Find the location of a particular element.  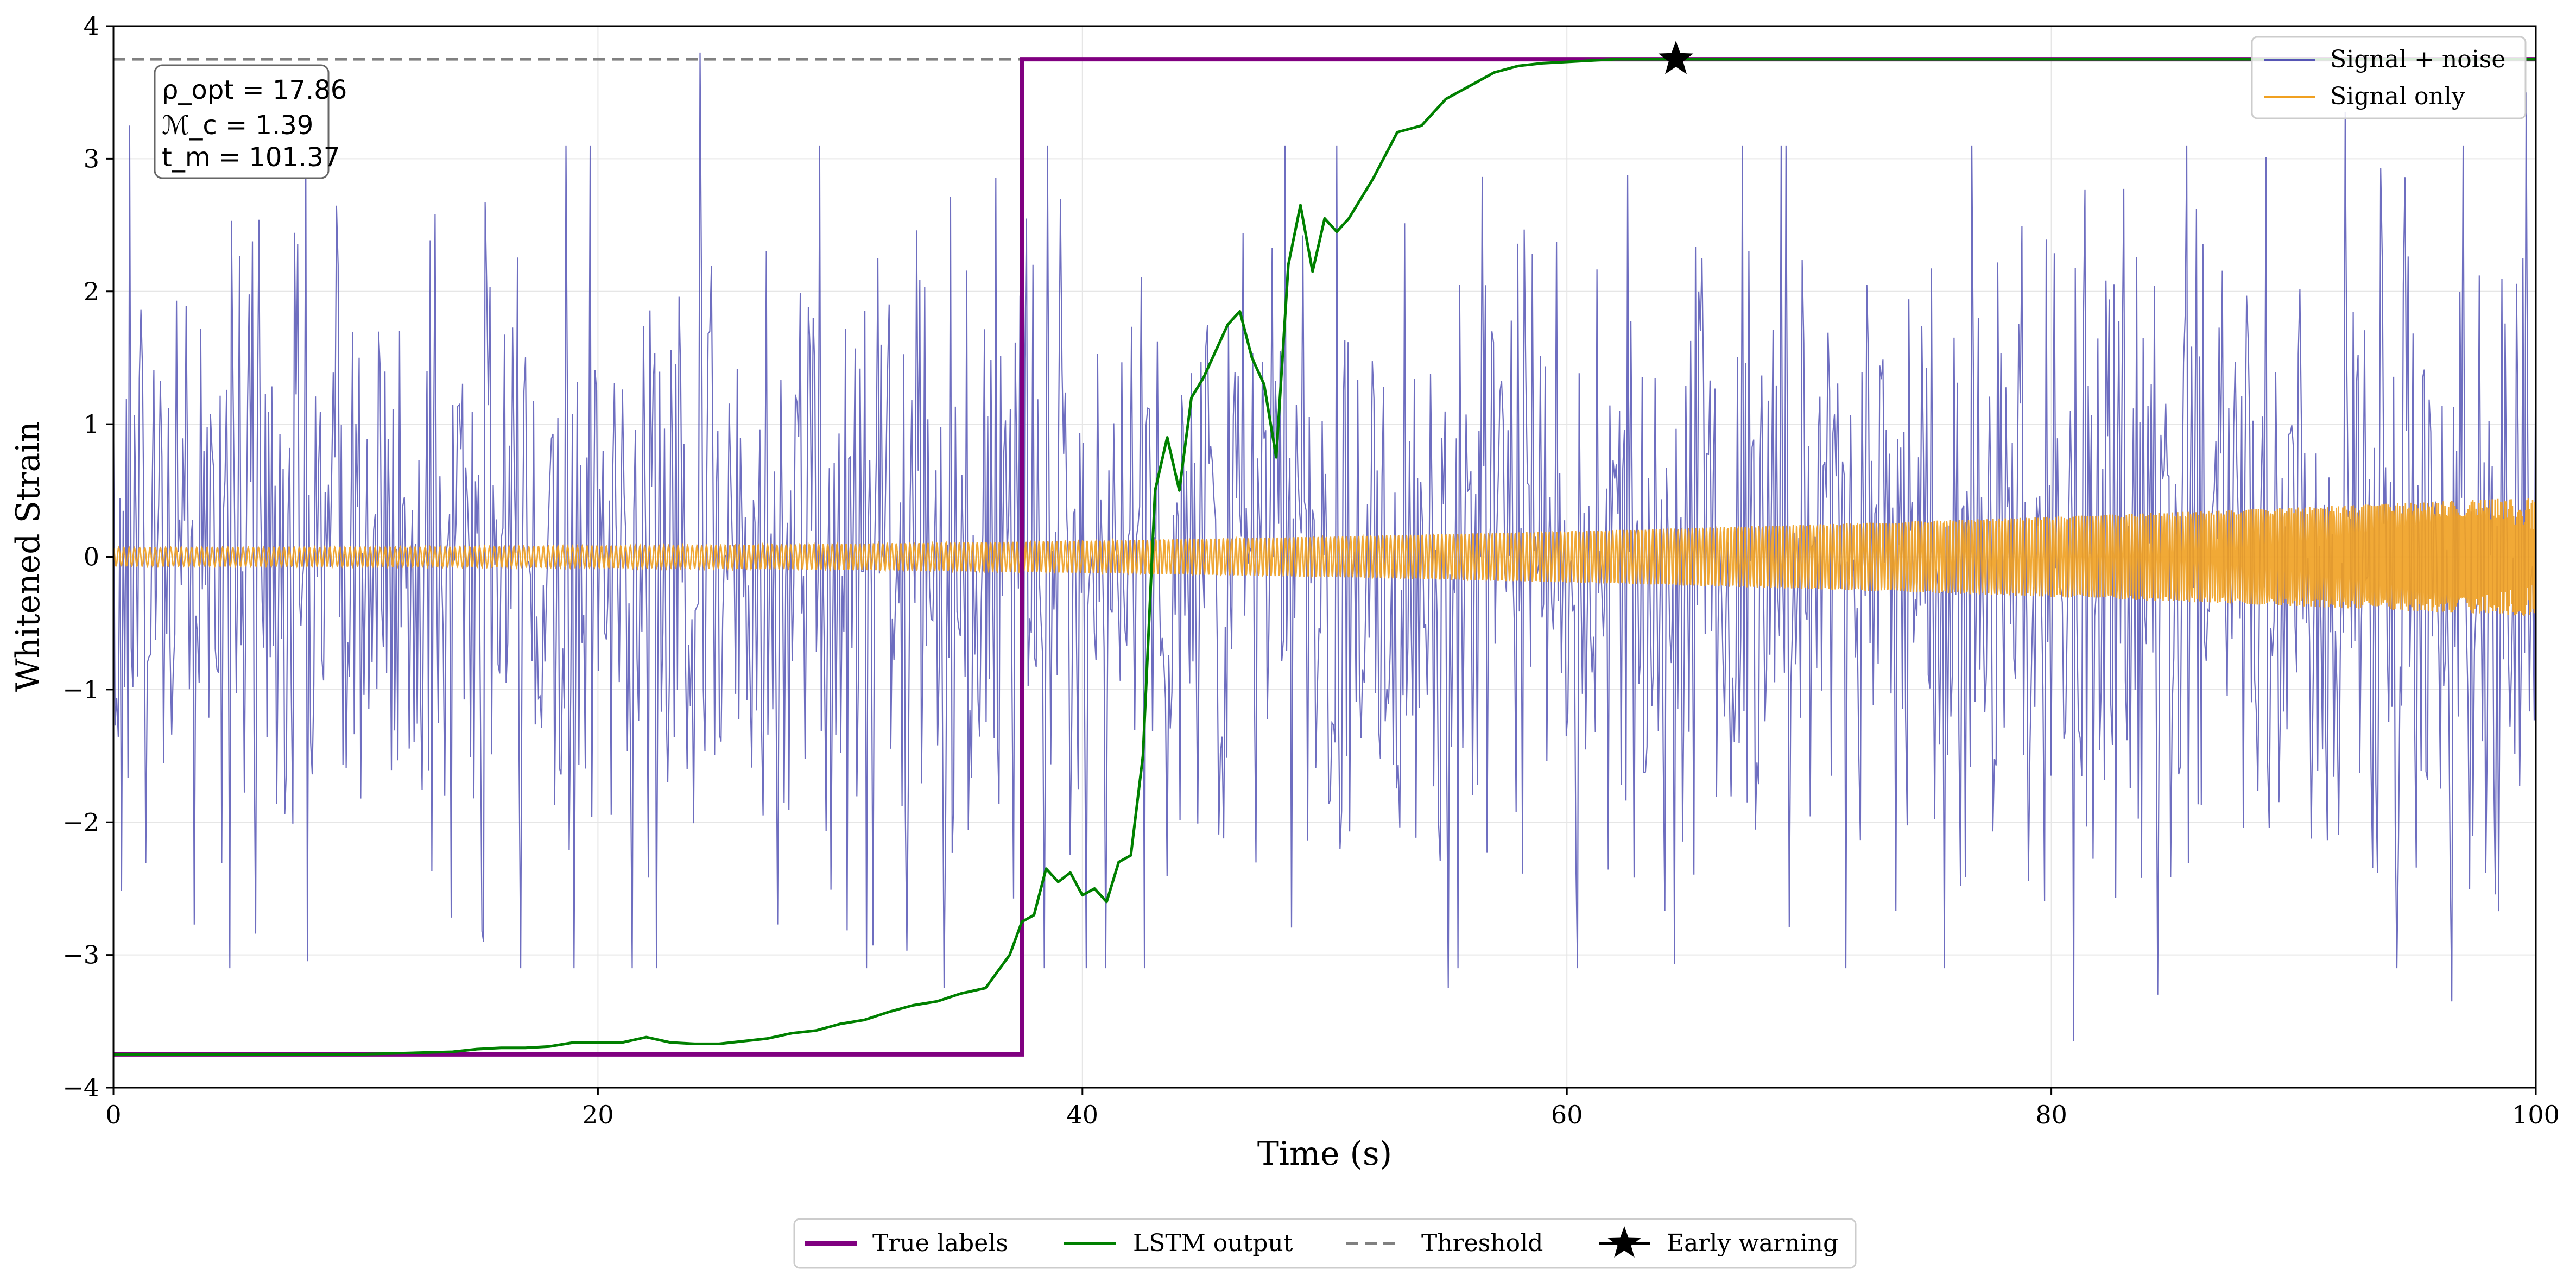

y-axis-title: Whitened Strain is located at coordinates (28, 556).